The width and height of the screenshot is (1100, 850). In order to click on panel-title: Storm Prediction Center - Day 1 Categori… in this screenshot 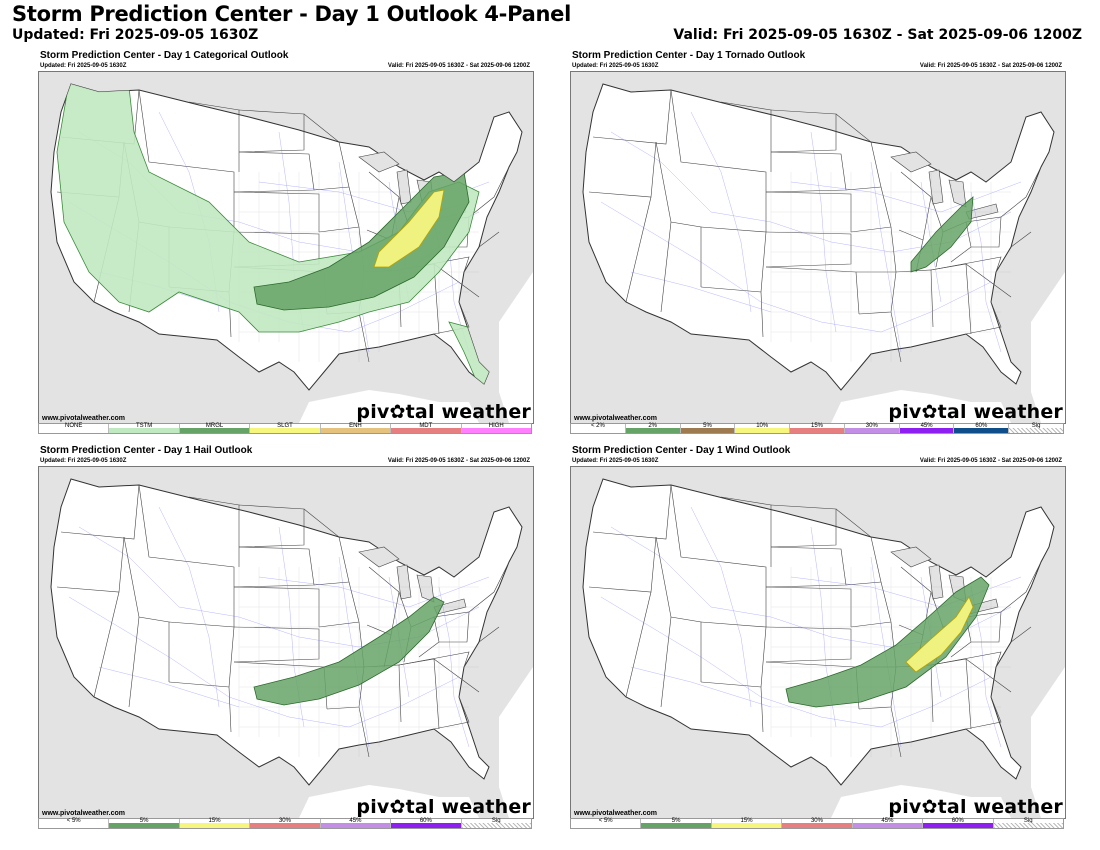, I will do `click(164, 55)`.